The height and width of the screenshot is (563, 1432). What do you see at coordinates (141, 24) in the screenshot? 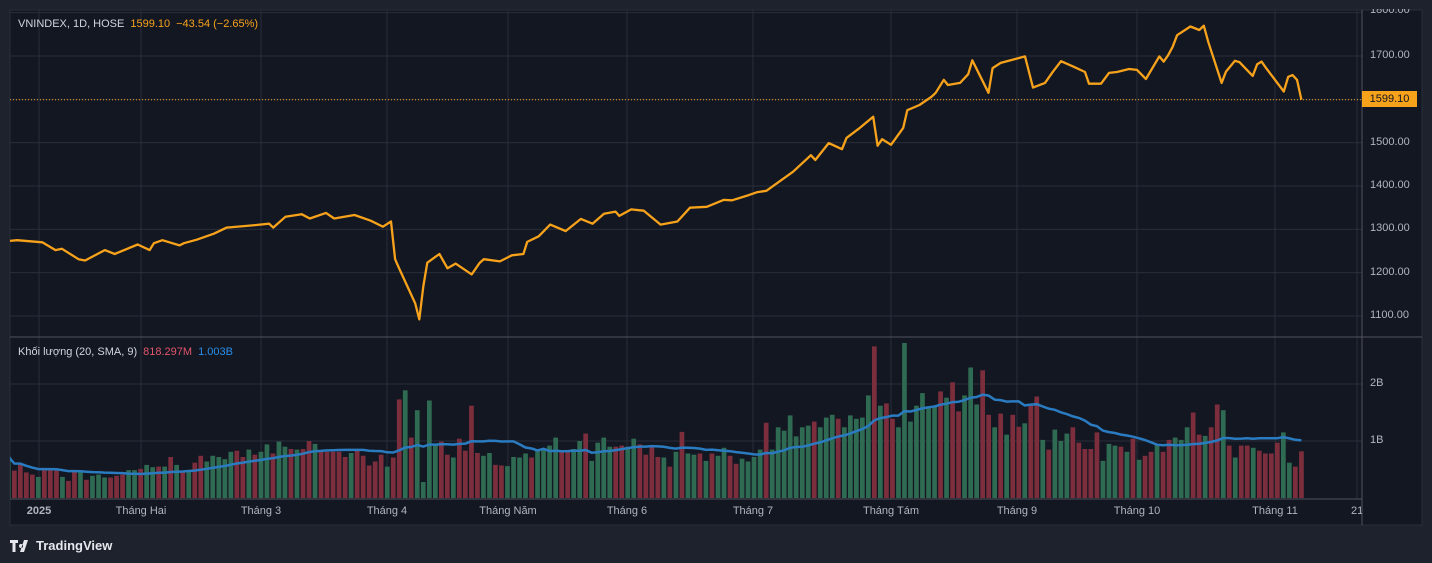
I see `price-legend: VNINDEX, 1D, HOSE 1599.10 −43.54 (−2.65%)` at bounding box center [141, 24].